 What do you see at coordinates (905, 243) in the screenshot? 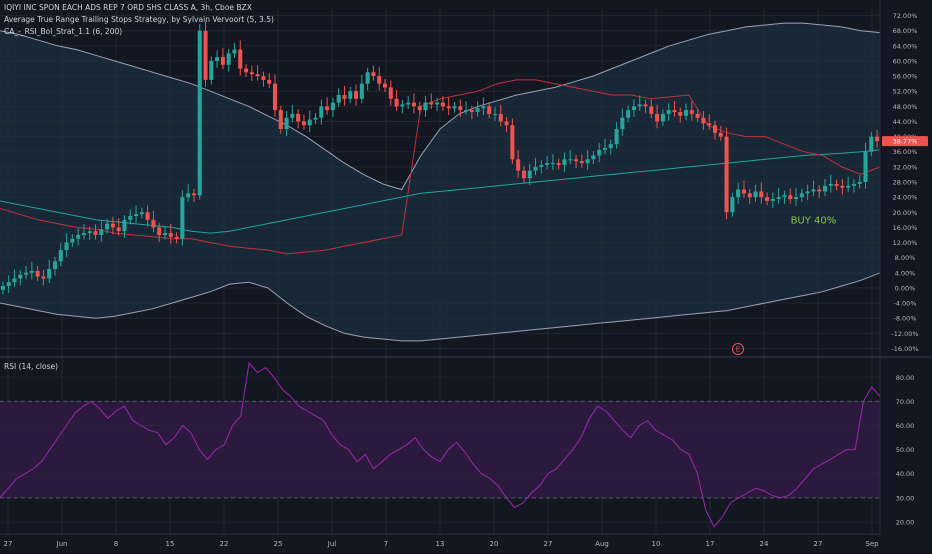
I see `price-tick-label: 12.00%` at bounding box center [905, 243].